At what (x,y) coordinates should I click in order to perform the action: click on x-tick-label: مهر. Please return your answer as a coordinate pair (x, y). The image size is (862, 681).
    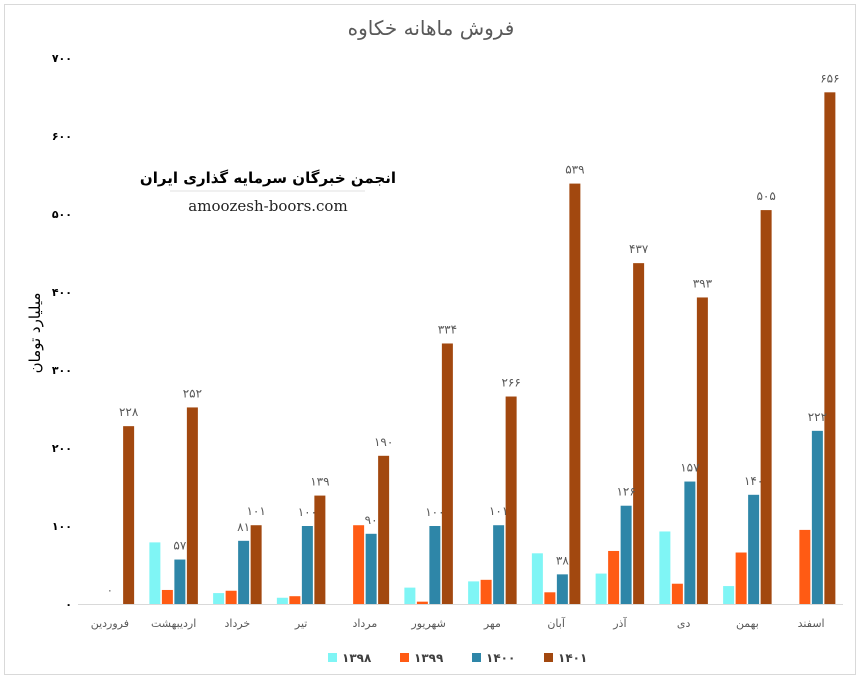
    Looking at the image, I should click on (492, 623).